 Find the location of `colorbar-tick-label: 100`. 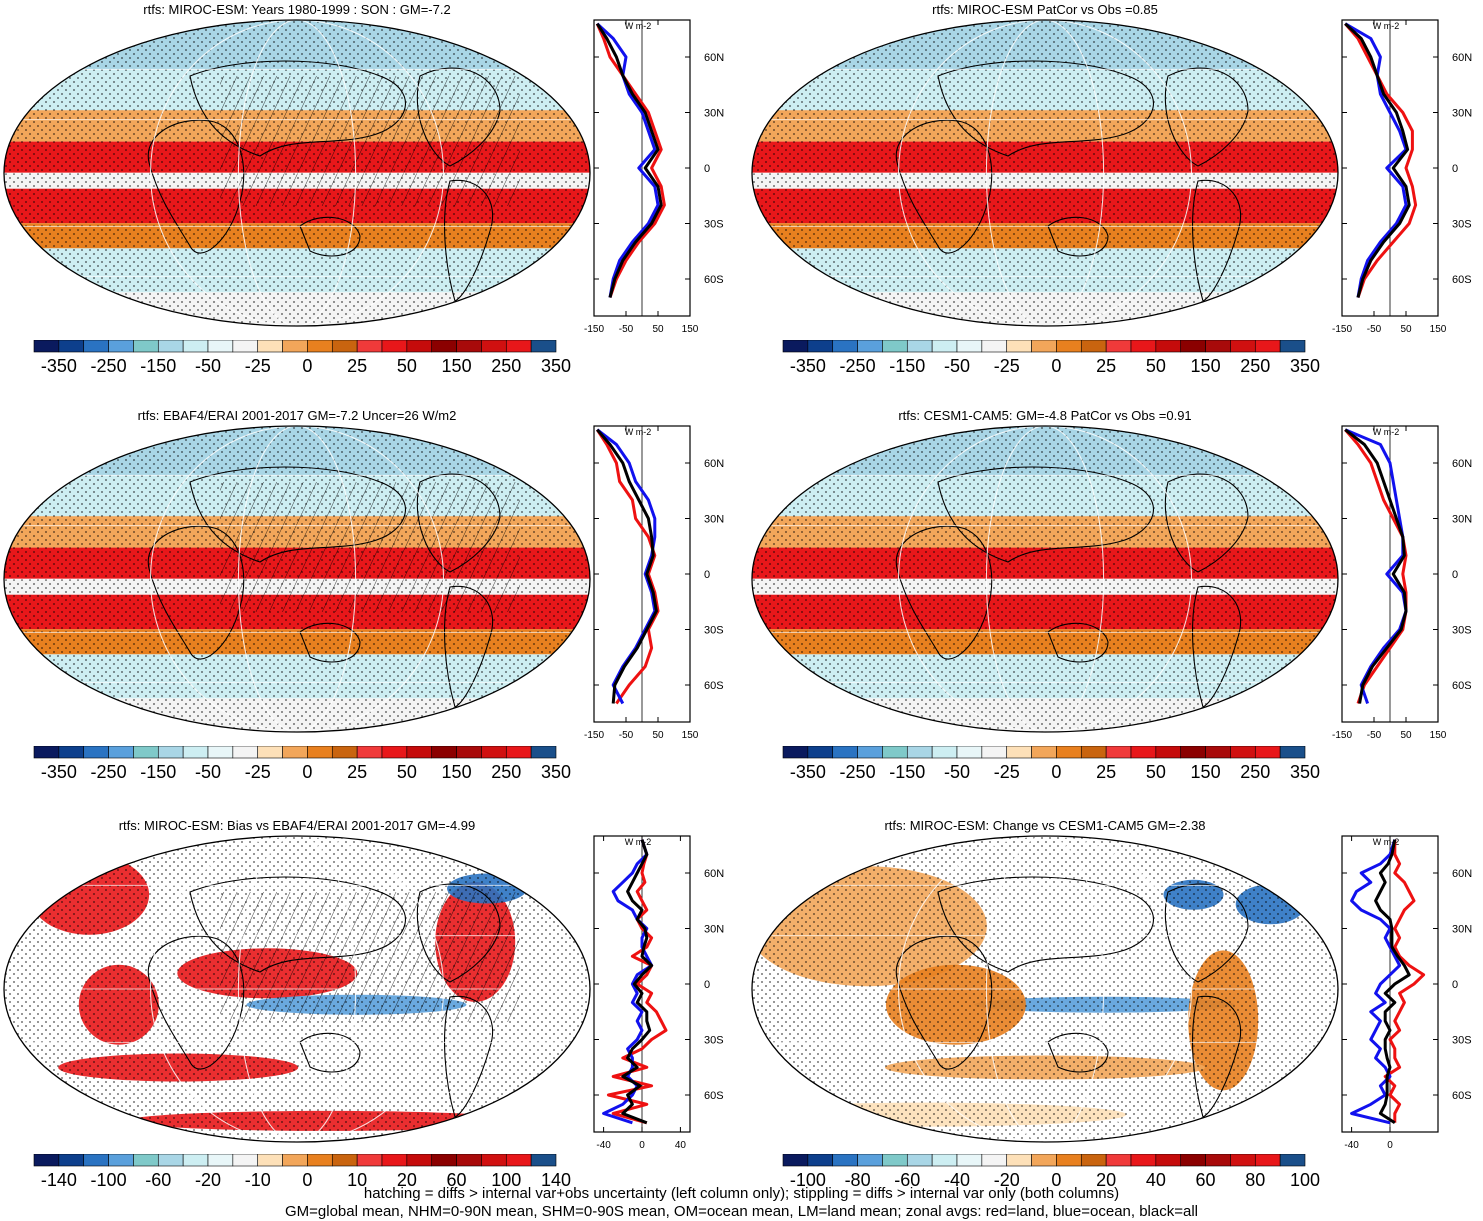

colorbar-tick-label: 100 is located at coordinates (1305, 1180).